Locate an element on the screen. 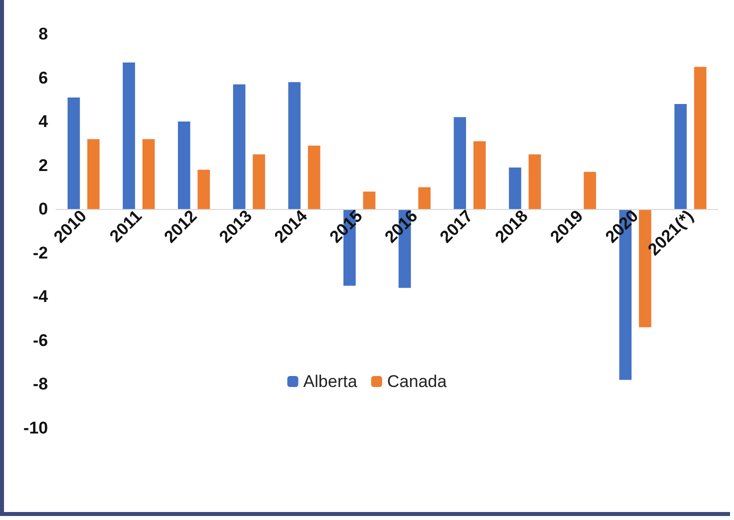  y-tick-label: 8 is located at coordinates (43, 34).